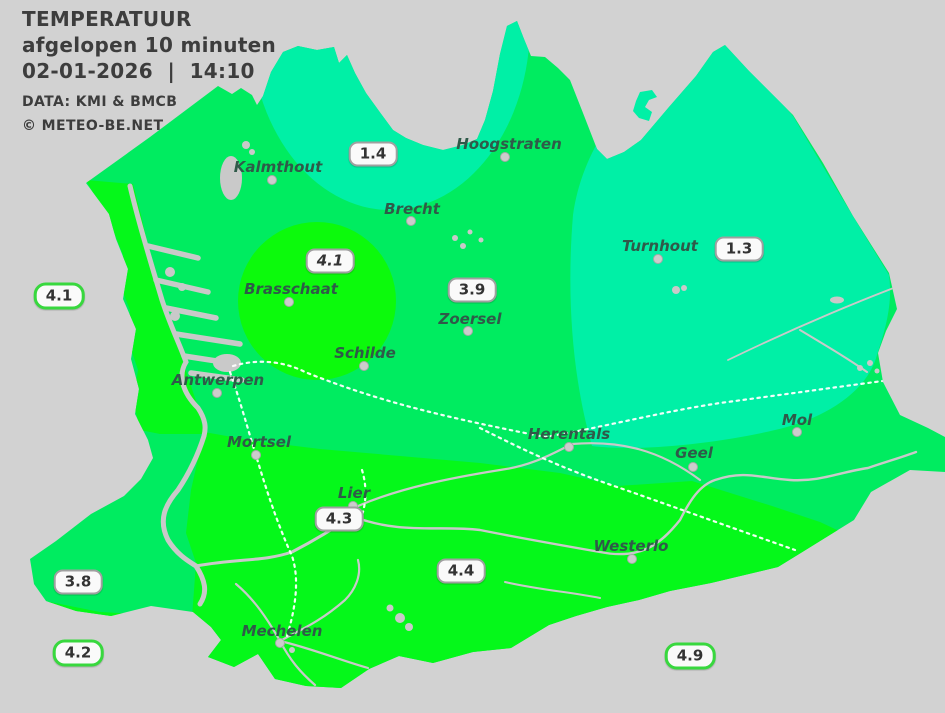  What do you see at coordinates (797, 420) in the screenshot?
I see `city-label-mol: Mol` at bounding box center [797, 420].